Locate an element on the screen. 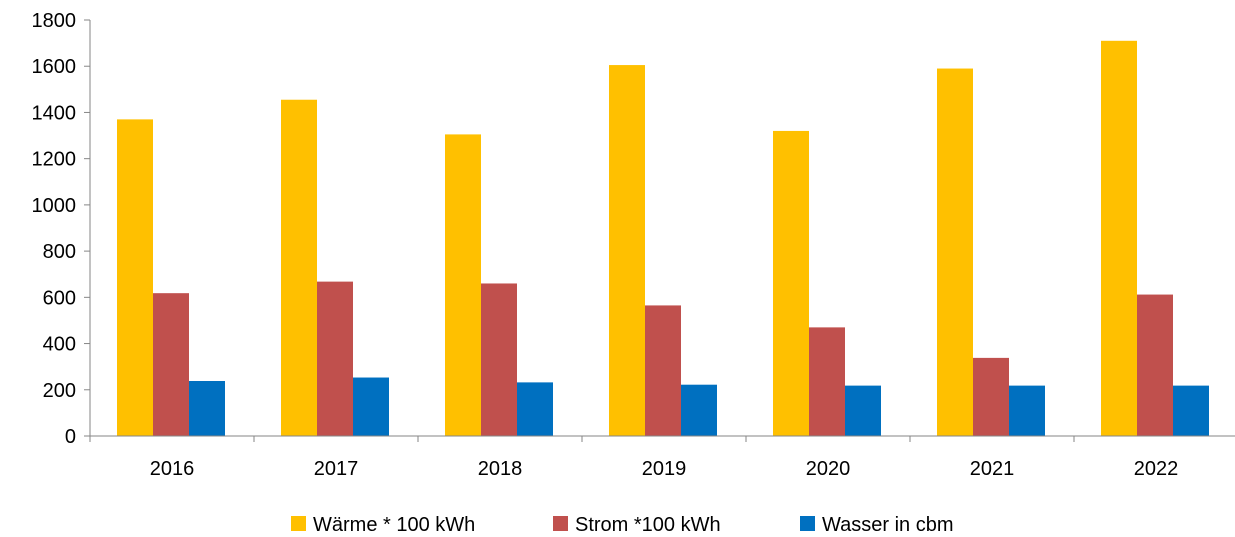 This screenshot has height=537, width=1235. y-tick-label: 400 is located at coordinates (59, 345).